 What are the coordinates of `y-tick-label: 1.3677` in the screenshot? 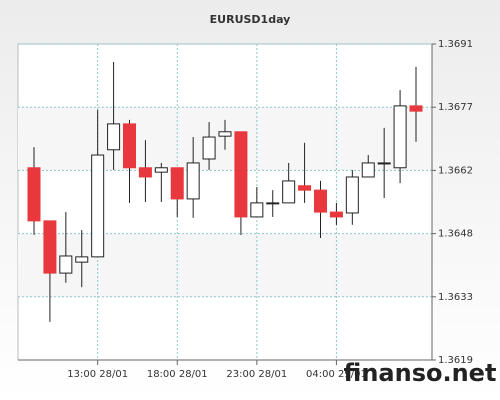 It's located at (455, 107).